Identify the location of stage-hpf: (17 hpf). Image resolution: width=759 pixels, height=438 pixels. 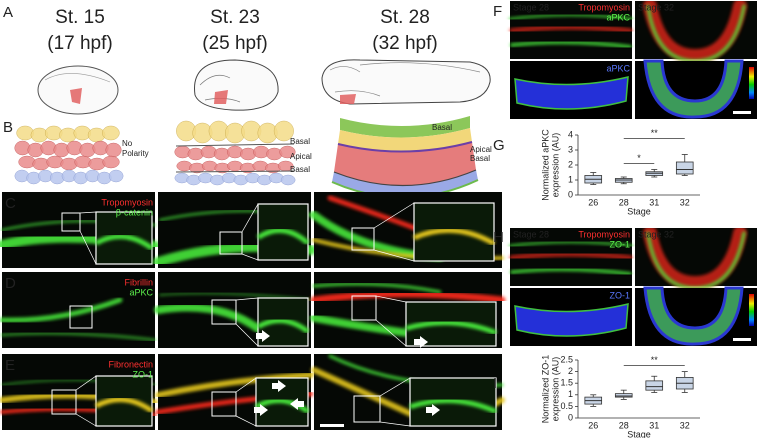
(79, 43).